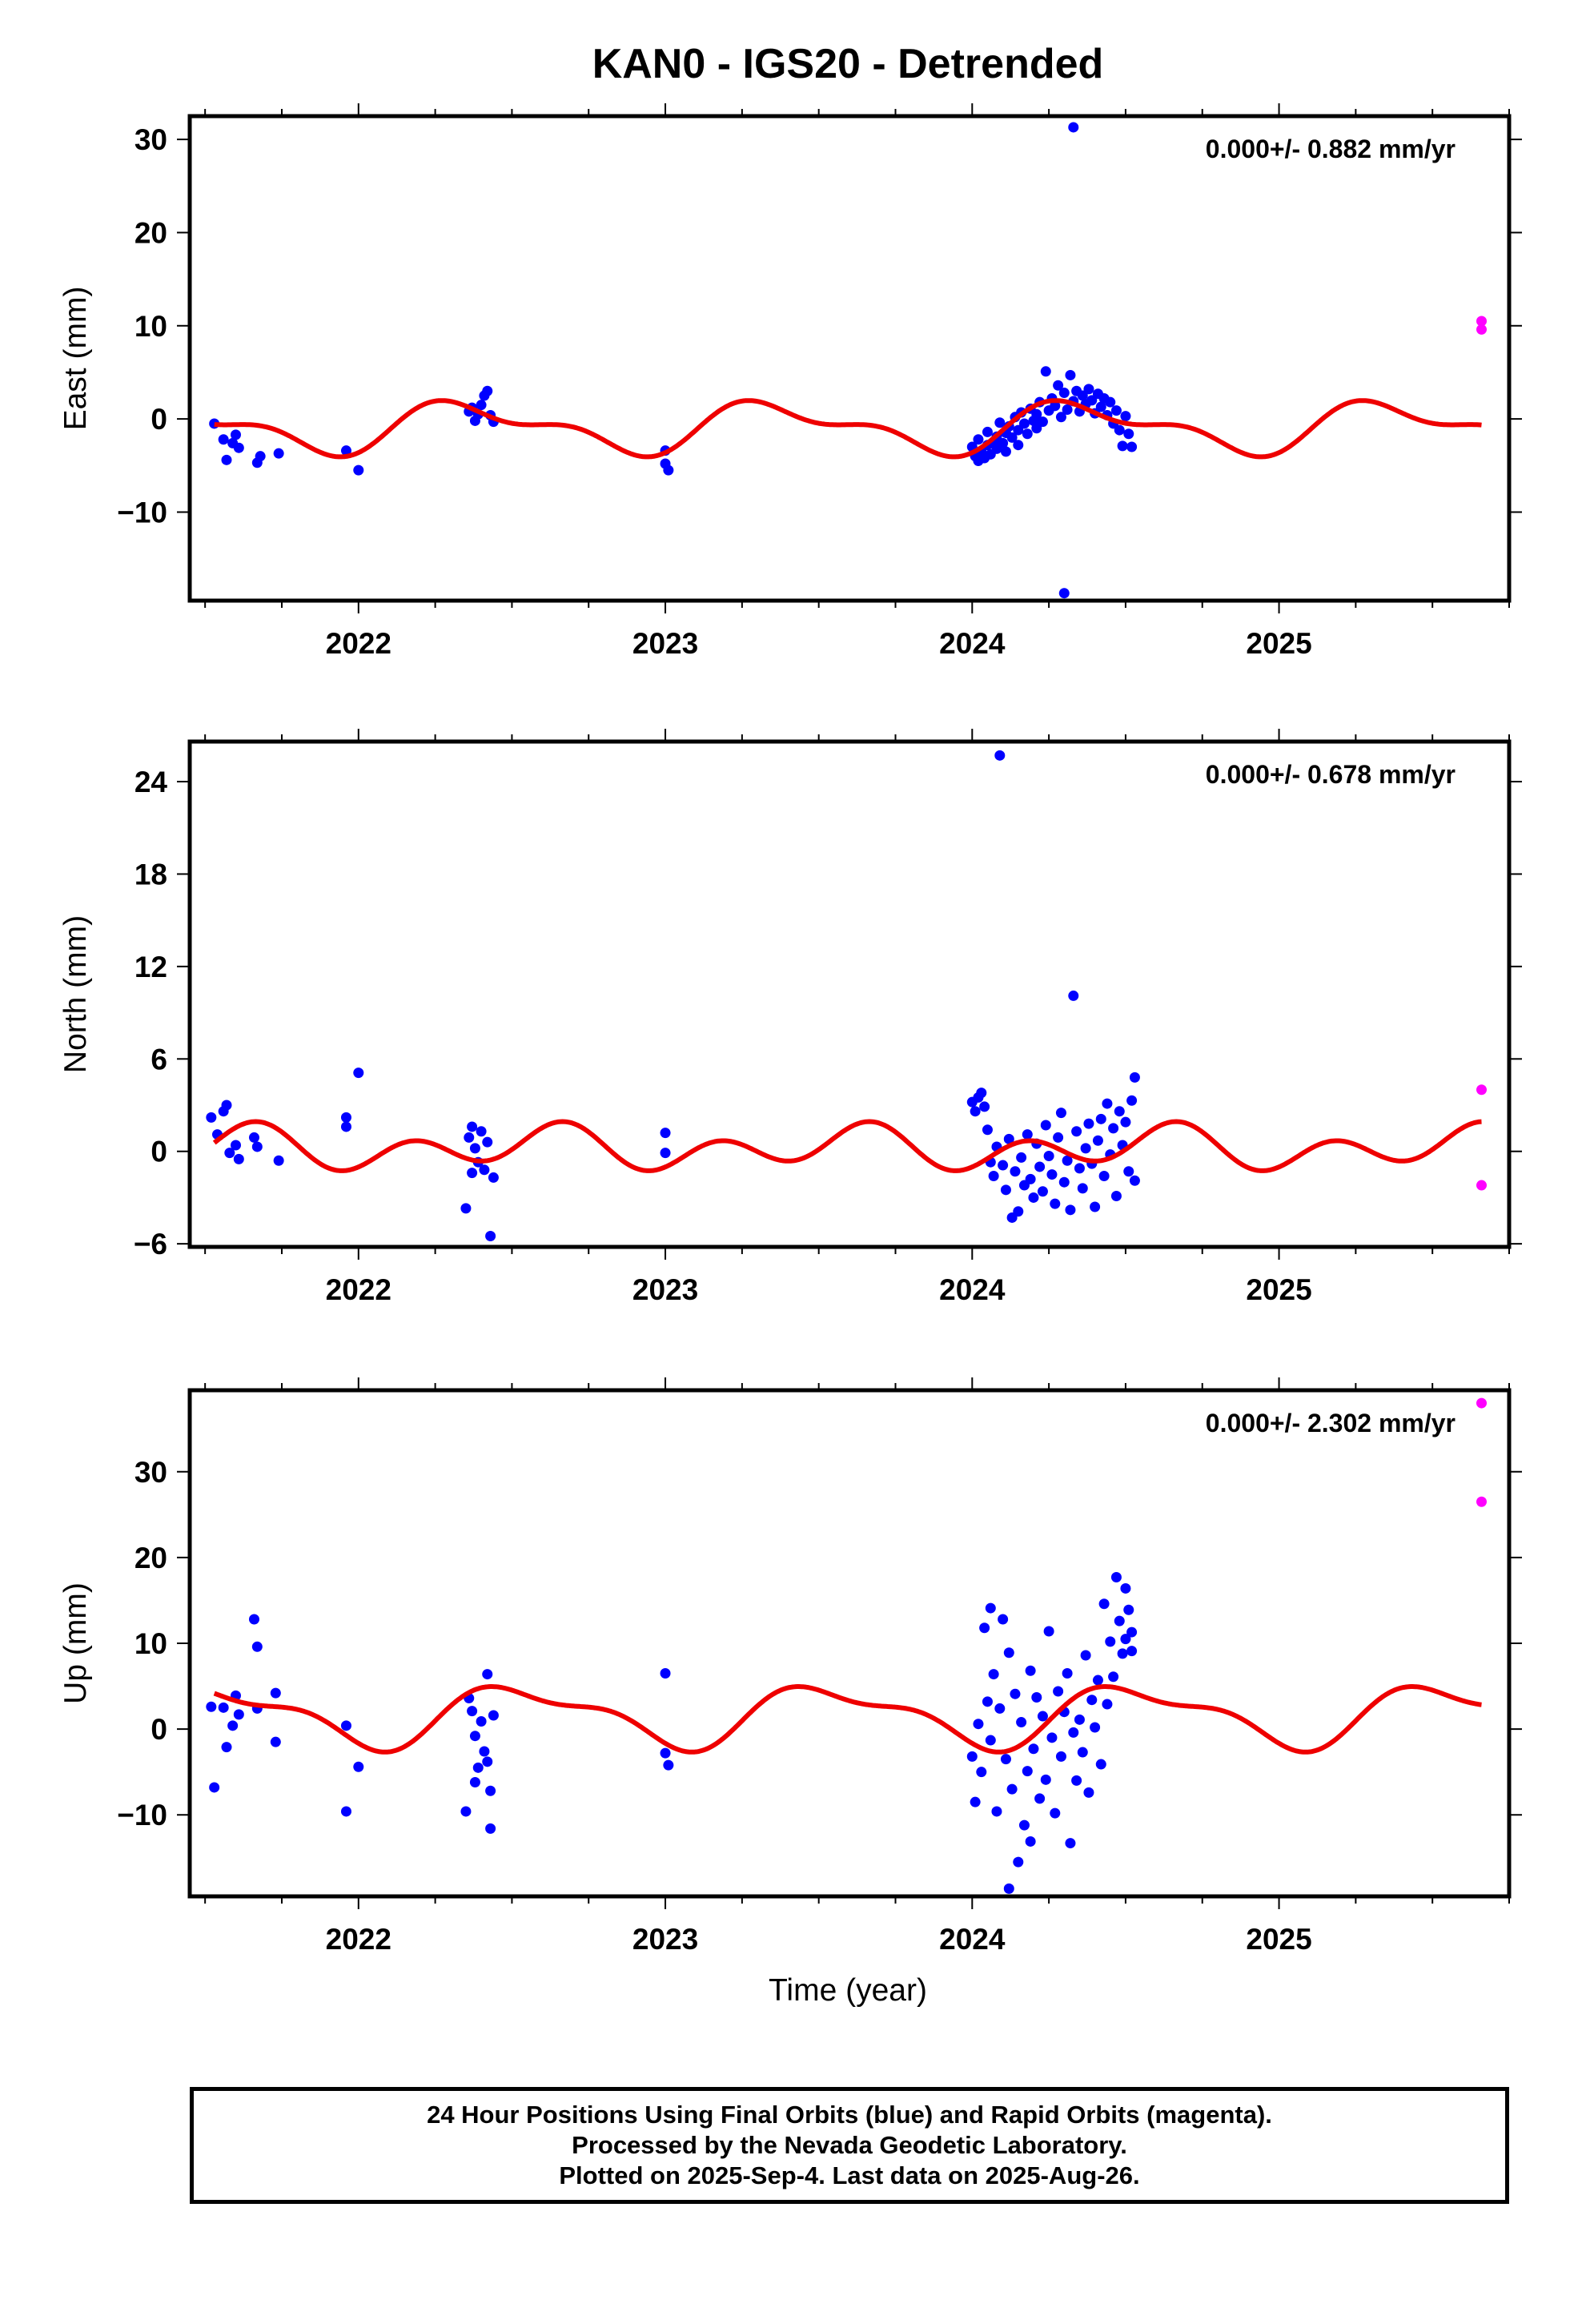  Describe the element at coordinates (848, 429) in the screenshot. I see `seasonal-model-line` at that location.